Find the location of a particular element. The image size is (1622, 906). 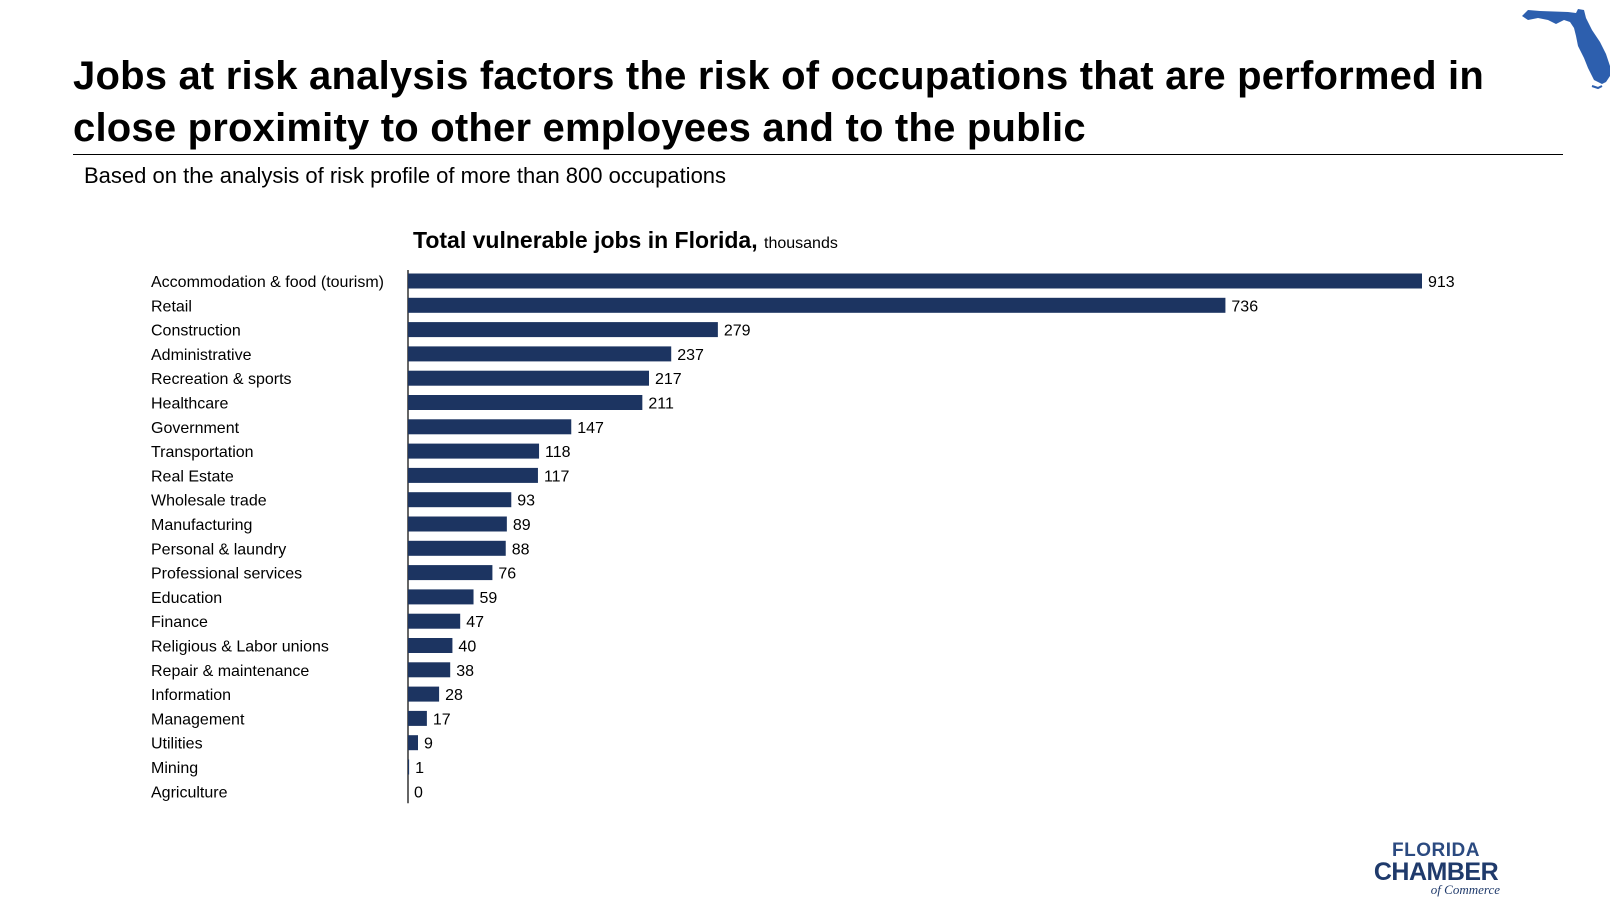

bar-value-label: 38 is located at coordinates (465, 671).